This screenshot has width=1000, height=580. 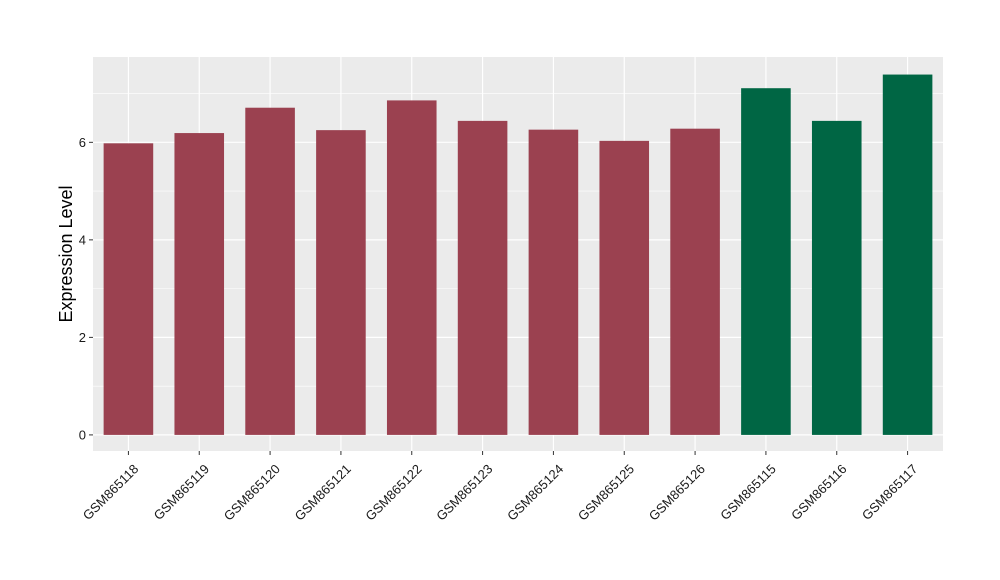 I want to click on bar-GSM865126, so click(x=695, y=281).